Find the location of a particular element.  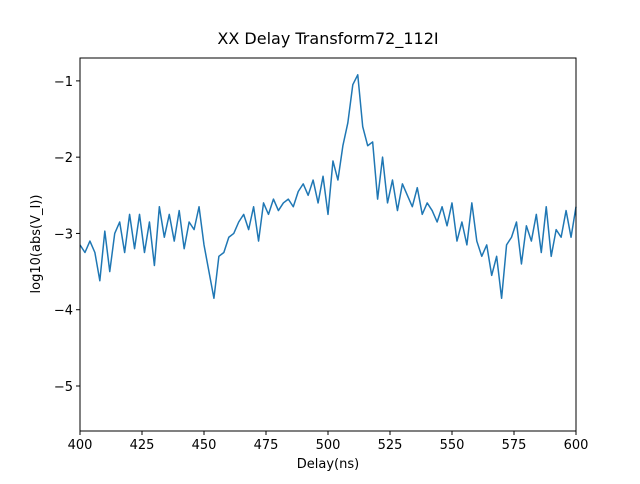

x-tick-label: 475 is located at coordinates (266, 445).